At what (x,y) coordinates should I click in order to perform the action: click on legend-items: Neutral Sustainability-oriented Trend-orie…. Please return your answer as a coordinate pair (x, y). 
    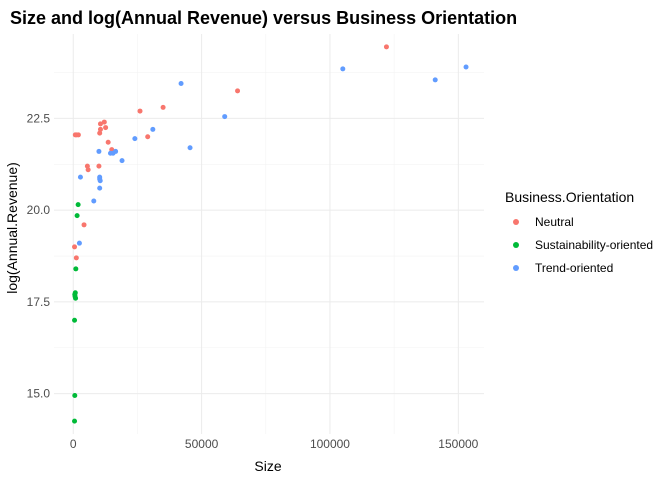
    Looking at the image, I should click on (583, 245).